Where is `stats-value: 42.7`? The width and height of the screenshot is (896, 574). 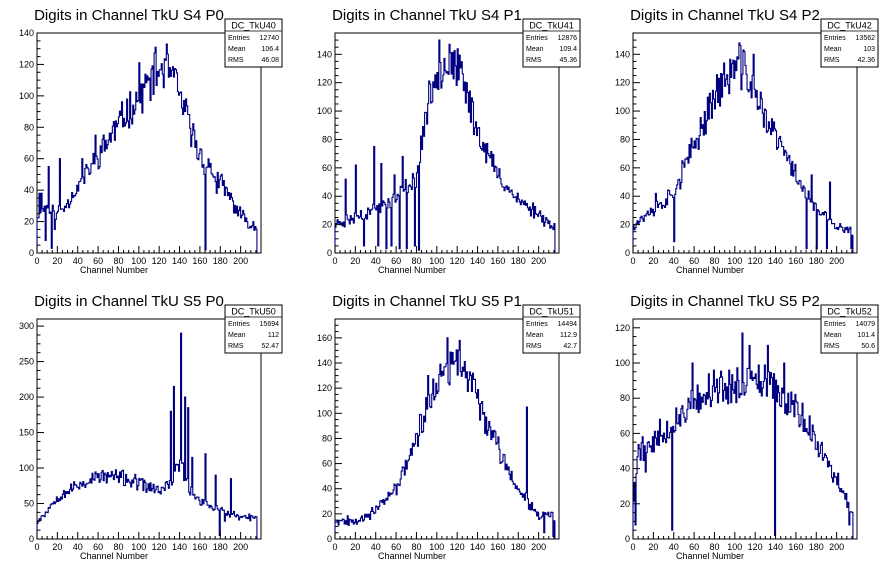
stats-value: 42.7 is located at coordinates (570, 346).